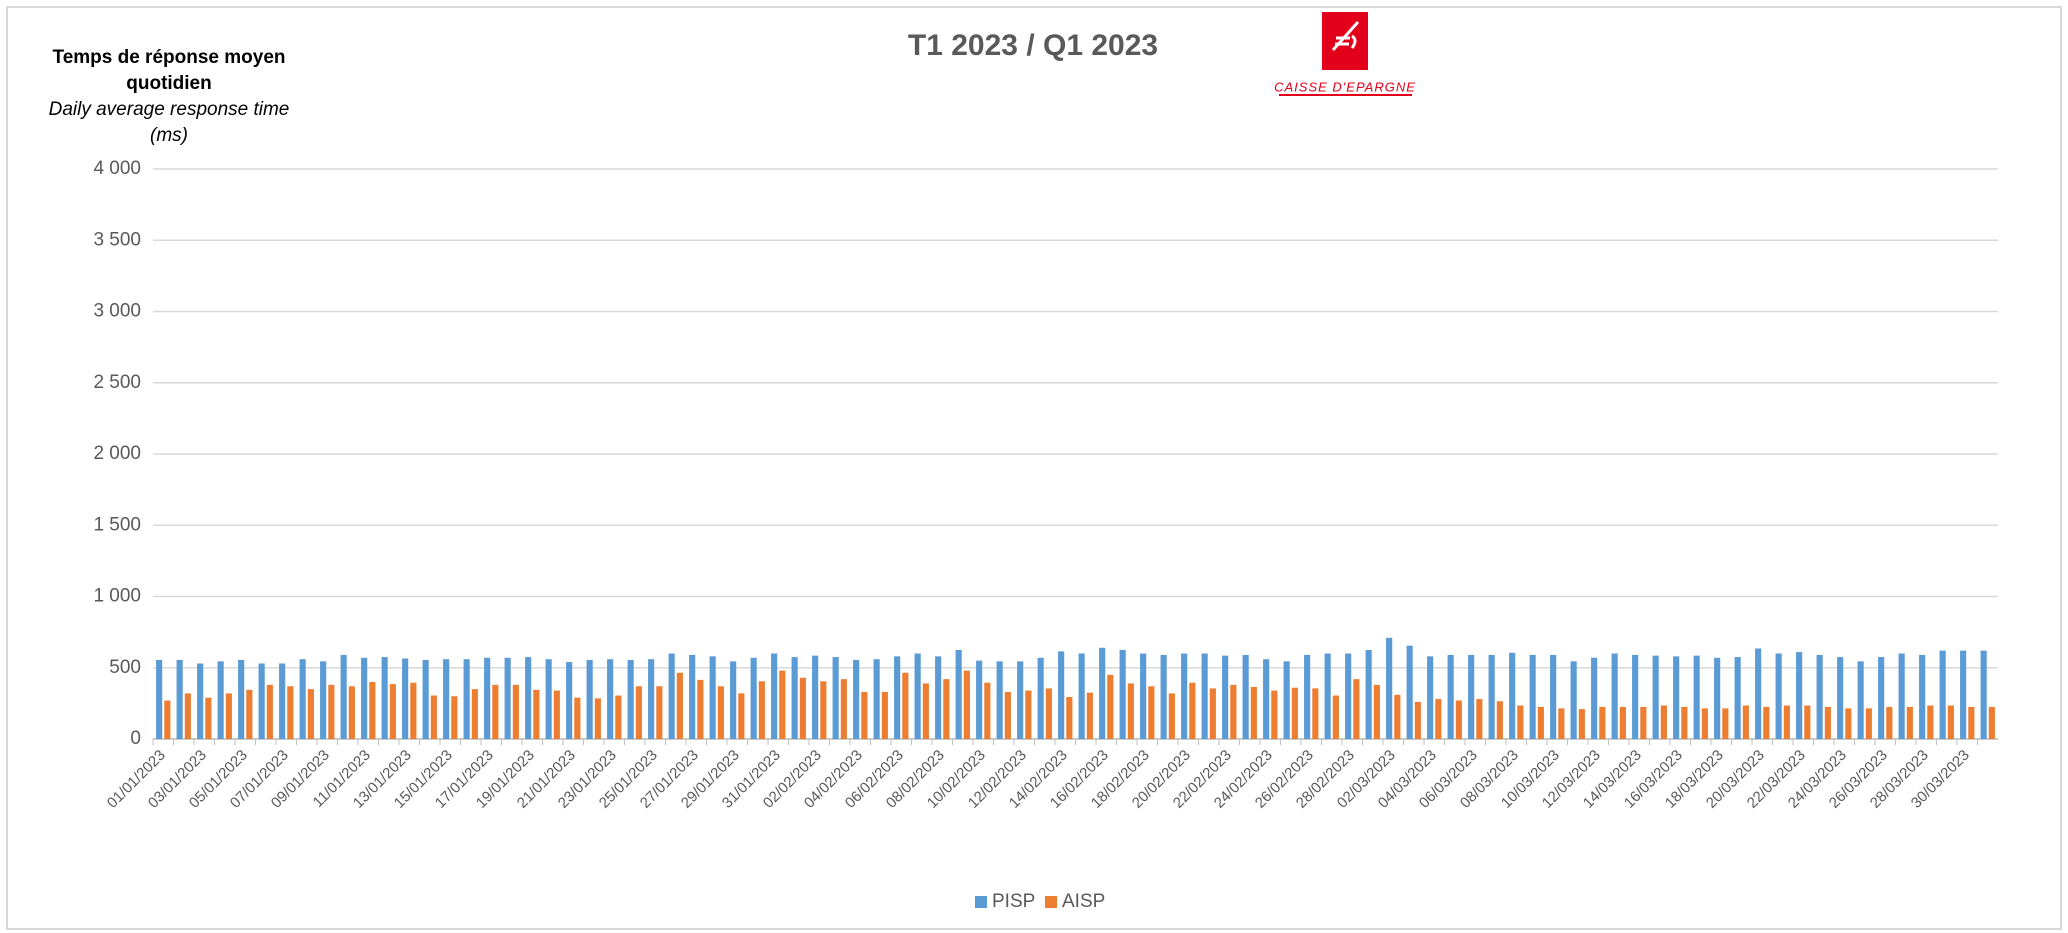  I want to click on y-axis-subtitle: Daily average response time, so click(169, 109).